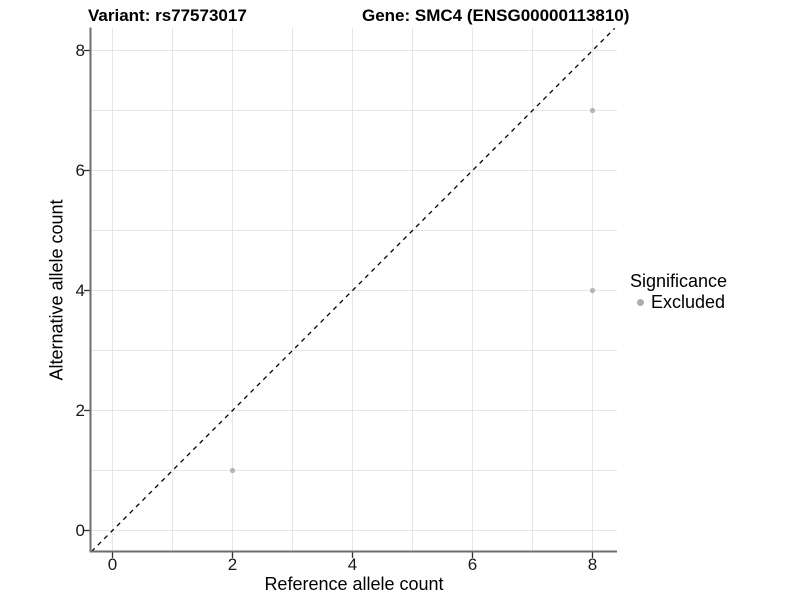 This screenshot has height=600, width=800. What do you see at coordinates (352, 564) in the screenshot?
I see `x-tick-label: 4` at bounding box center [352, 564].